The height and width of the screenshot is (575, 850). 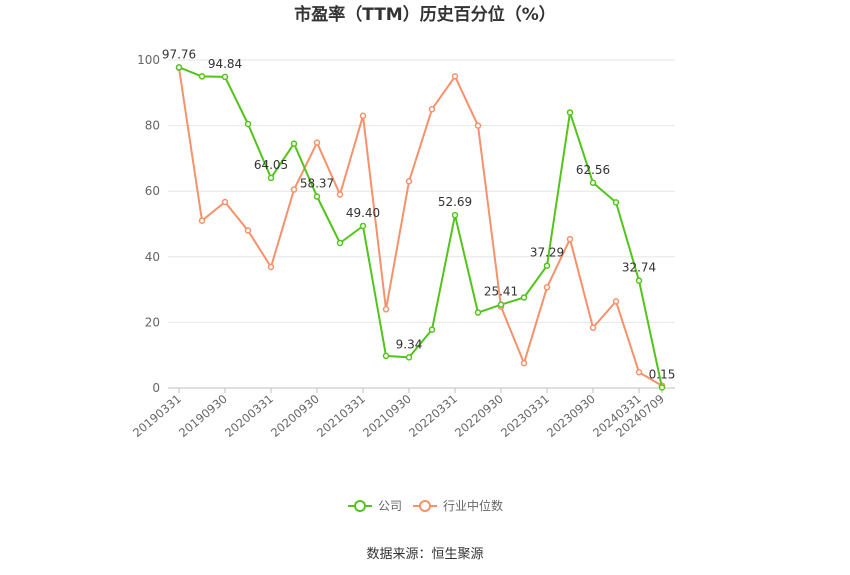 What do you see at coordinates (433, 416) in the screenshot?
I see `x-tick-label: 20220331` at bounding box center [433, 416].